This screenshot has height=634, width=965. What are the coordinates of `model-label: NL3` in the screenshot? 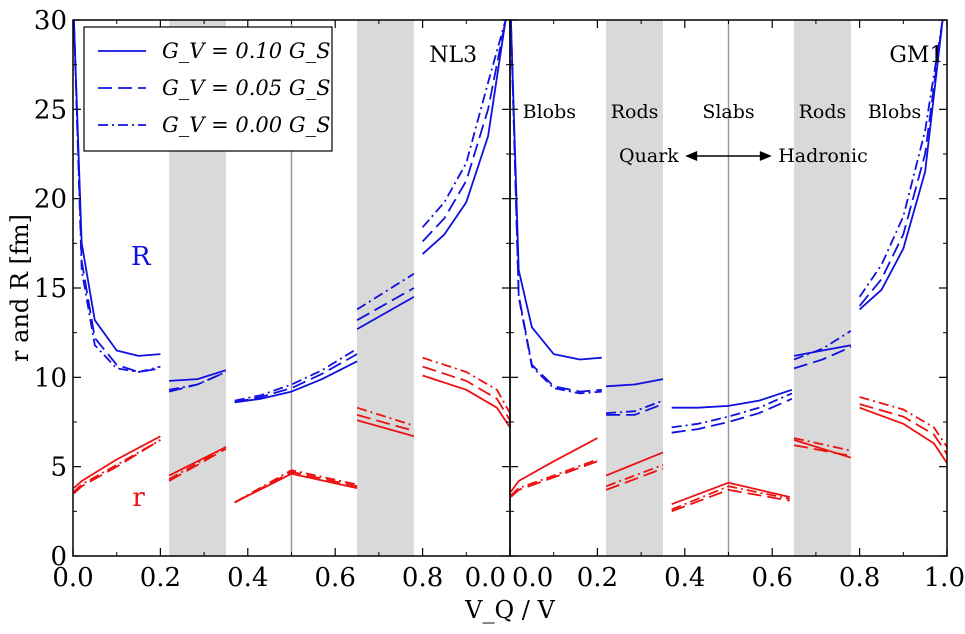 It's located at (453, 55).